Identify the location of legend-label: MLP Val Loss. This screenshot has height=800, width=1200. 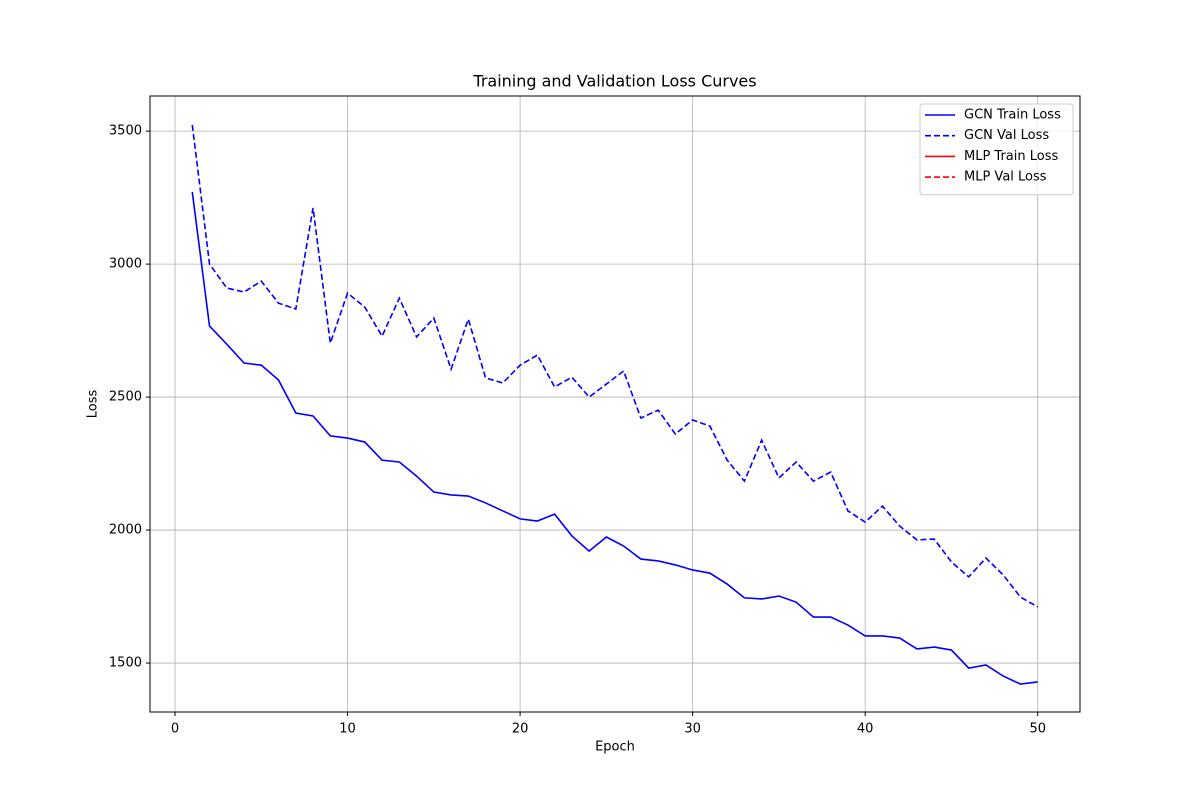
(1005, 177).